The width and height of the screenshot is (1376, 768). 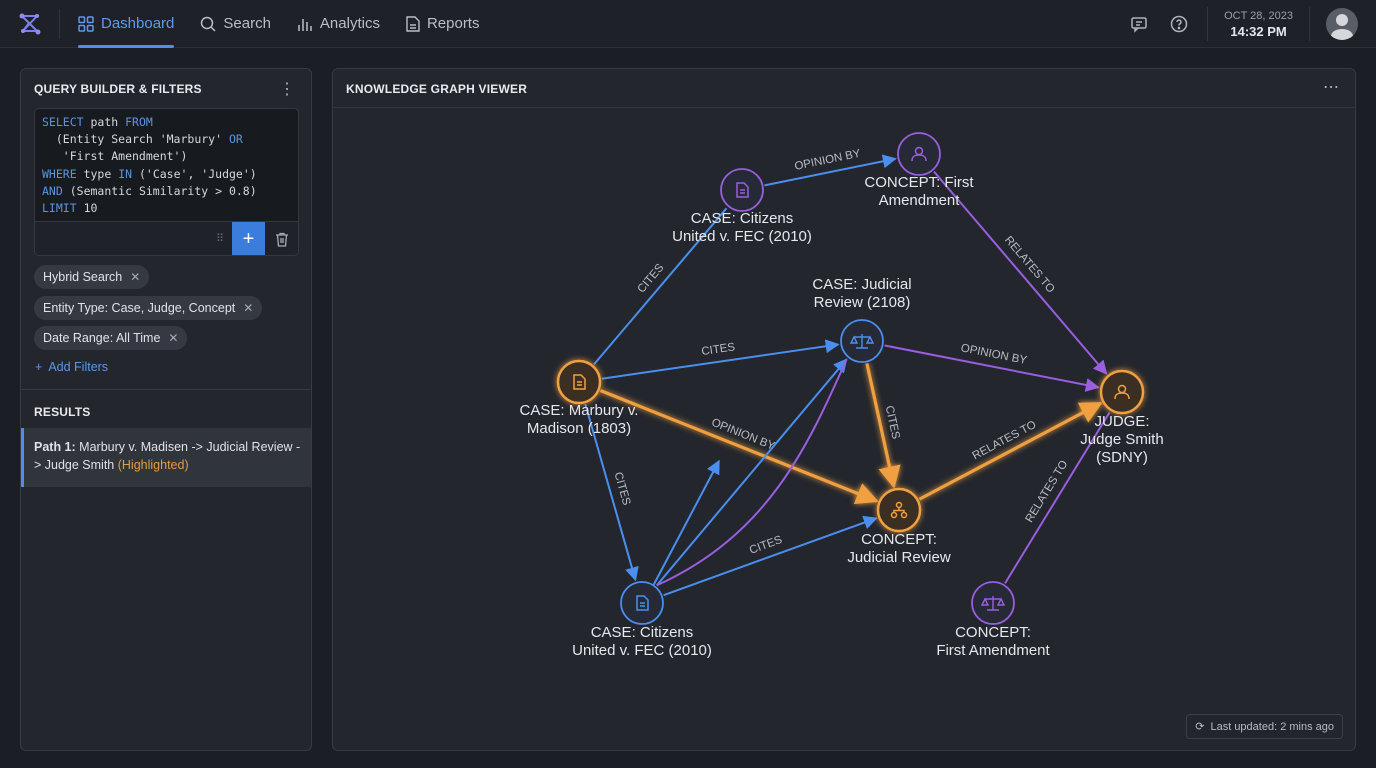 I want to click on code-token: OR, so click(x=235, y=139).